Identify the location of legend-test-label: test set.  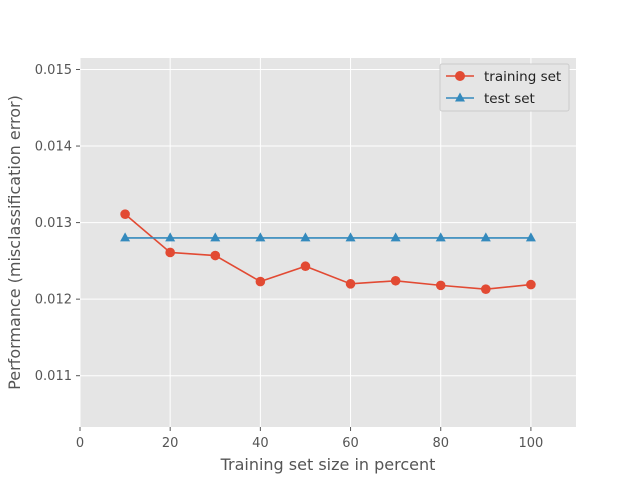
(509, 99).